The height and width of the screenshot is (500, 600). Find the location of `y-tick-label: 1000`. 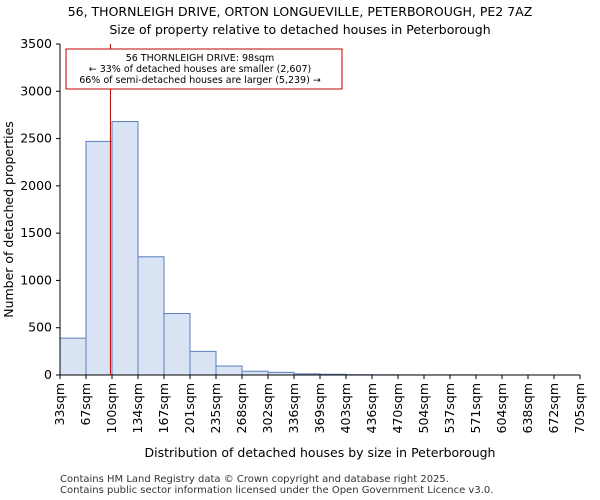

y-tick-label: 1000 is located at coordinates (36, 279).